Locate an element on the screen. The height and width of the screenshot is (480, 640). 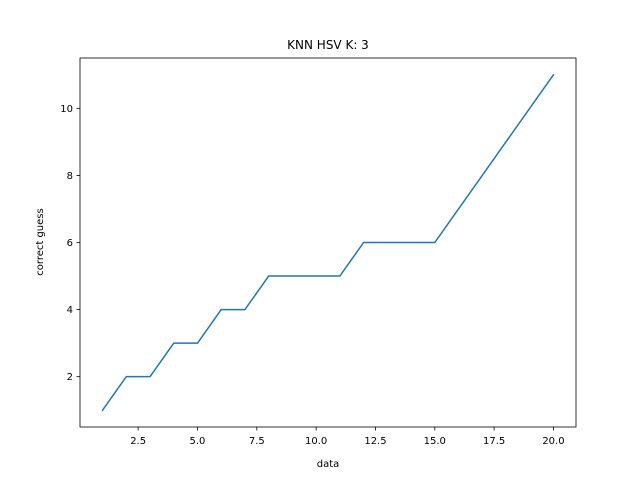
y-tick-label: 2 is located at coordinates (70, 377).